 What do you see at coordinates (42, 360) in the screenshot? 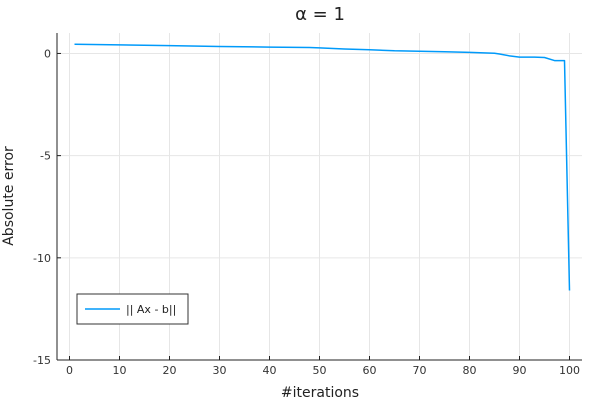
I see `y-tick-label: -15` at bounding box center [42, 360].